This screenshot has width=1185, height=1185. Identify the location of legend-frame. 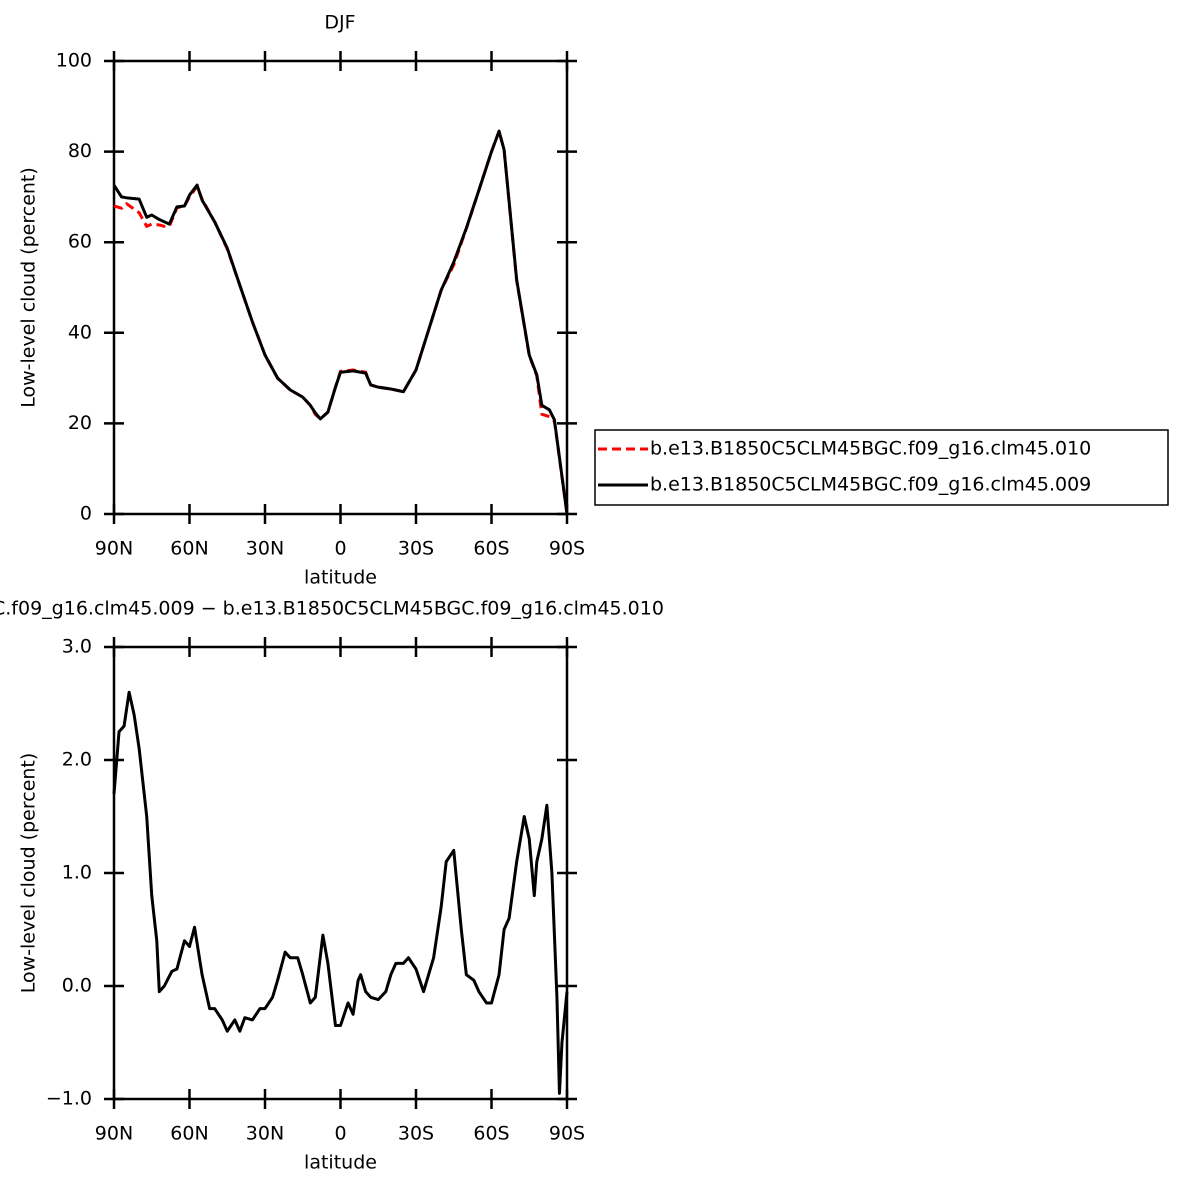
(881, 467).